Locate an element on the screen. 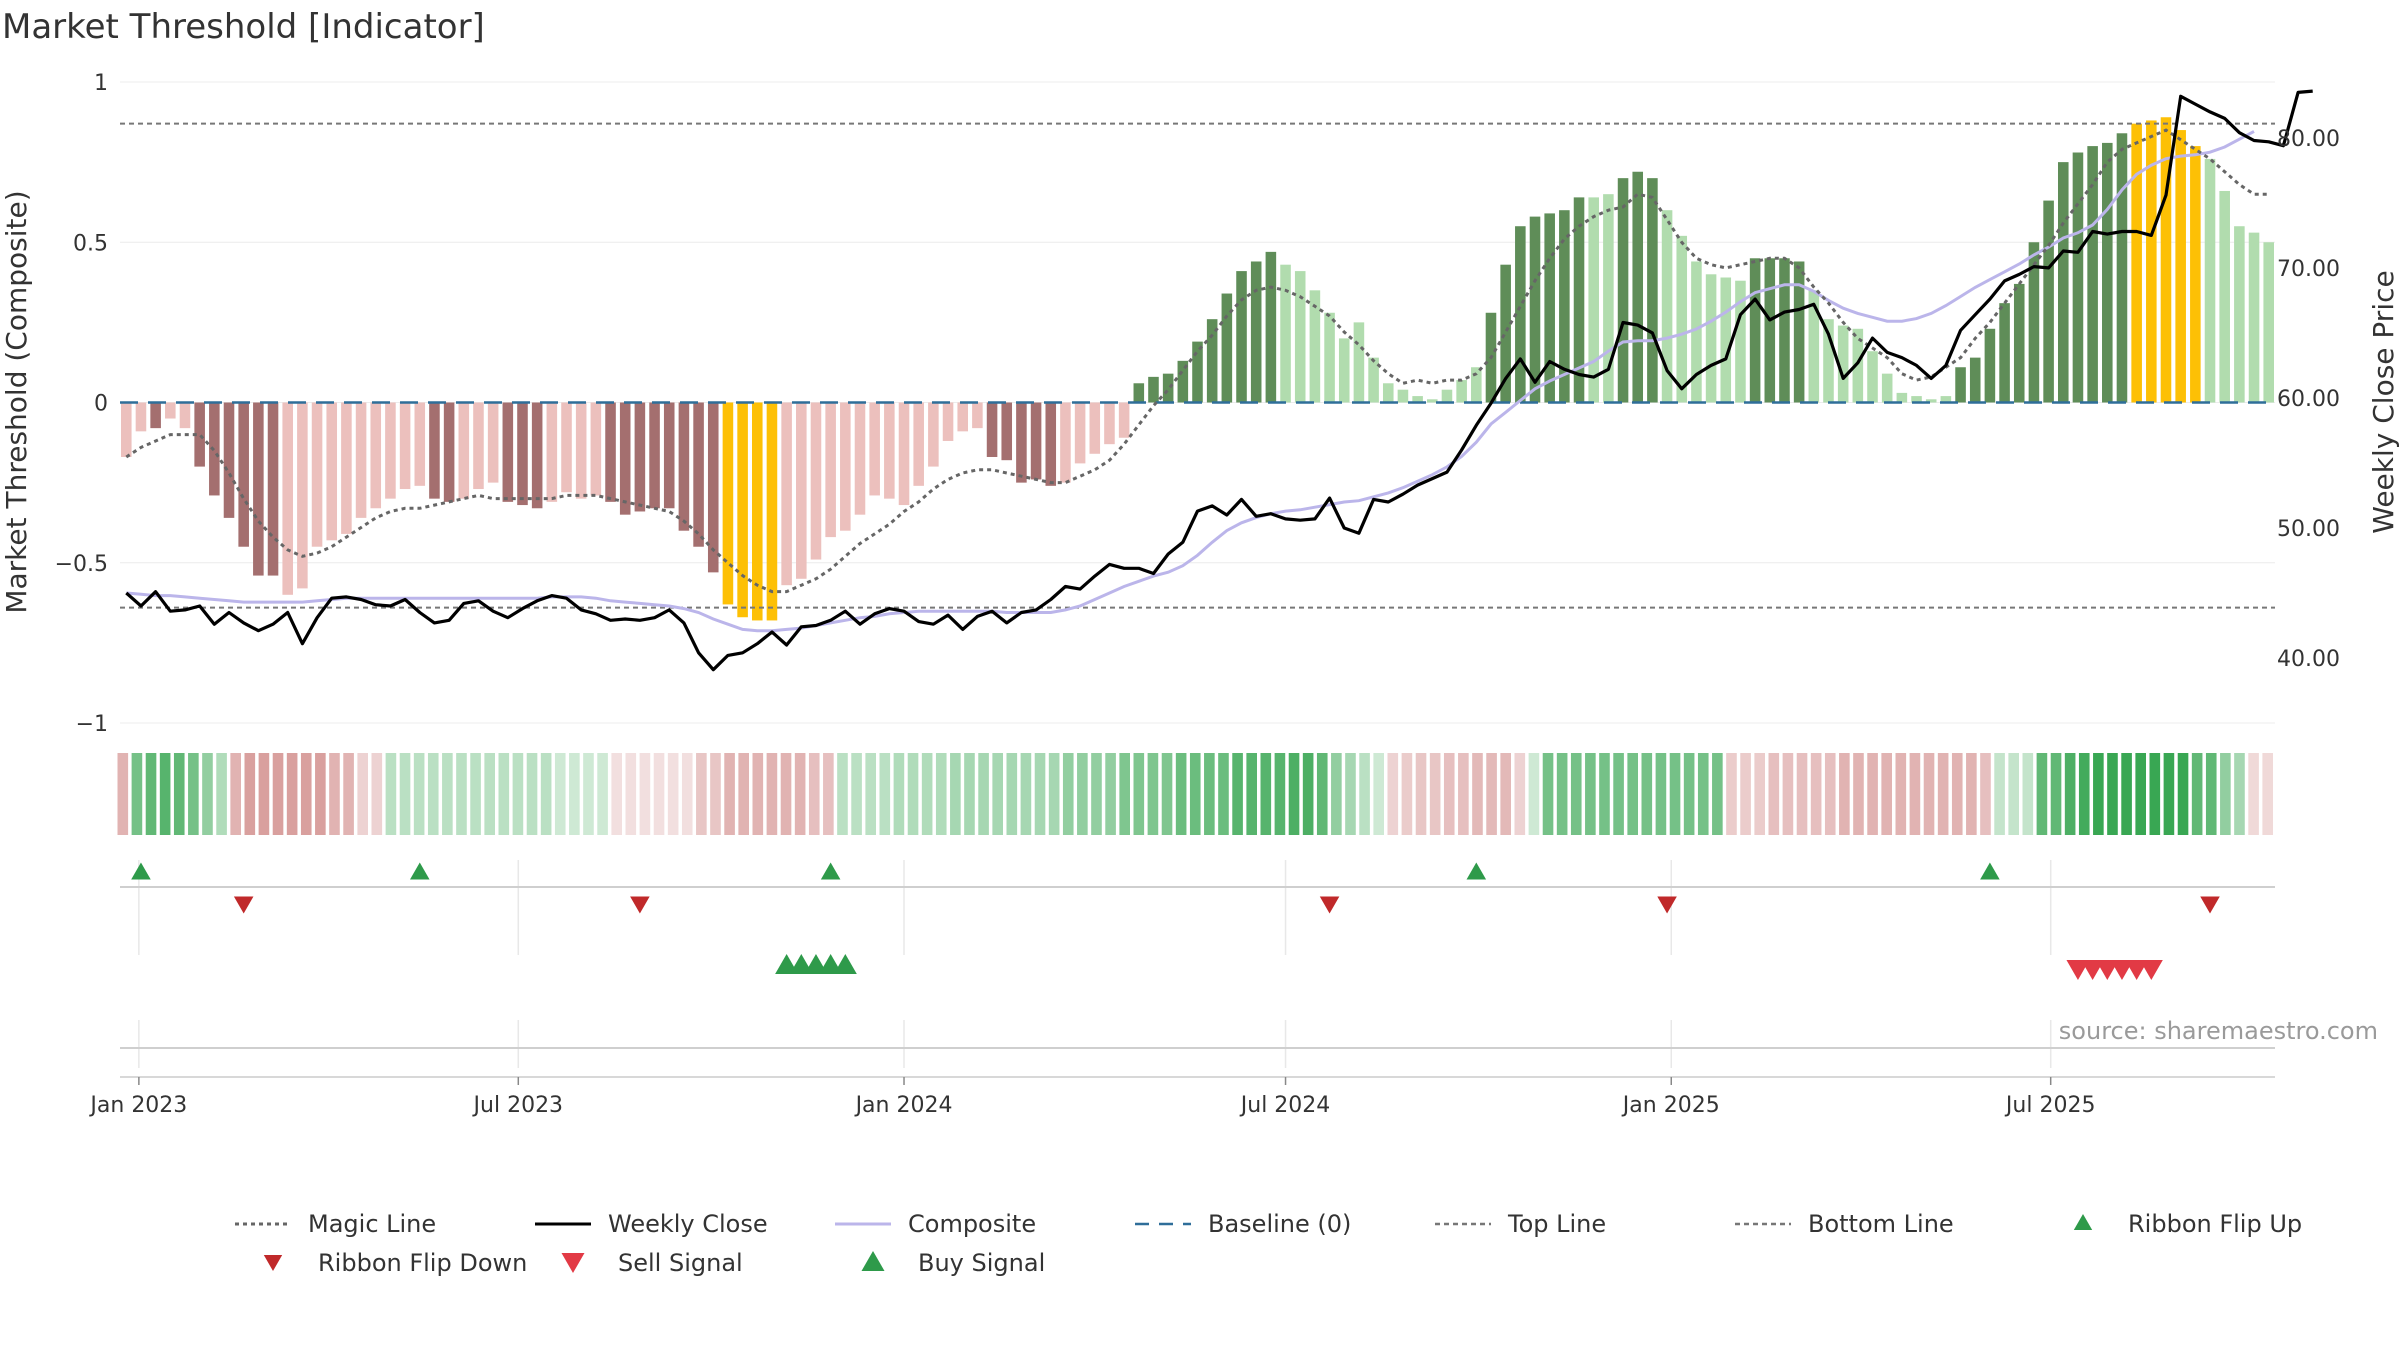  ribbon-flip-down-marker is located at coordinates (1667, 905).